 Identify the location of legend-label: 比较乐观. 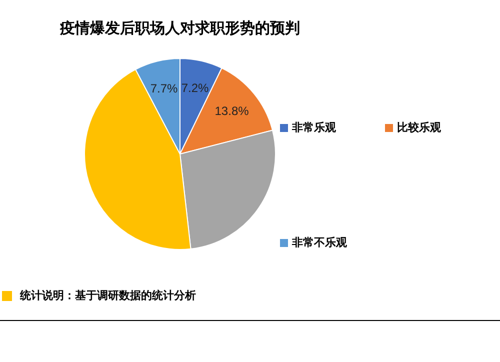
(419, 127).